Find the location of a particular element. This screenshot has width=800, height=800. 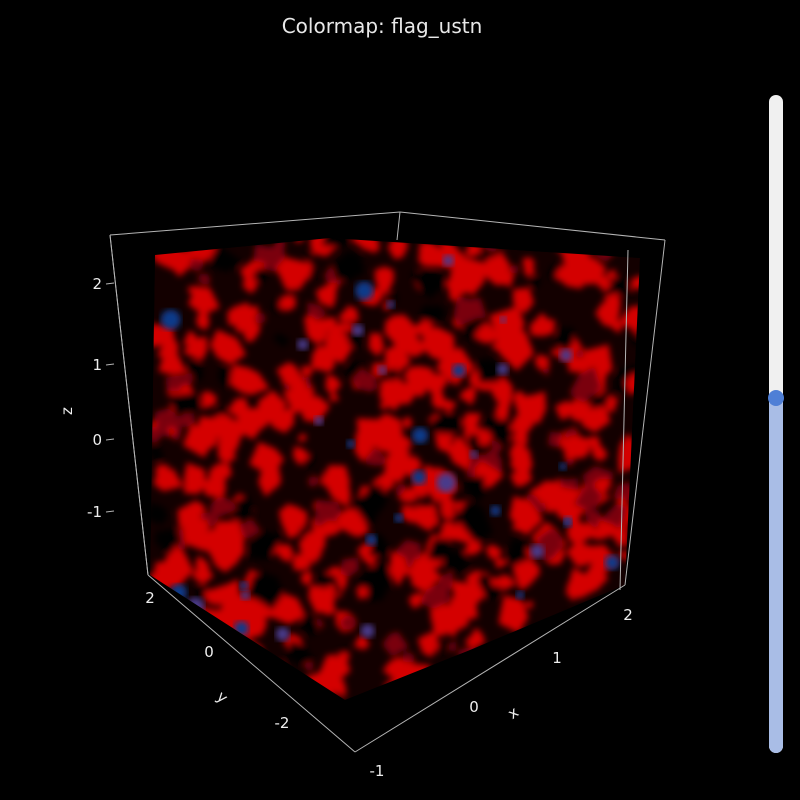

colormap-slider is located at coordinates (776, 424).